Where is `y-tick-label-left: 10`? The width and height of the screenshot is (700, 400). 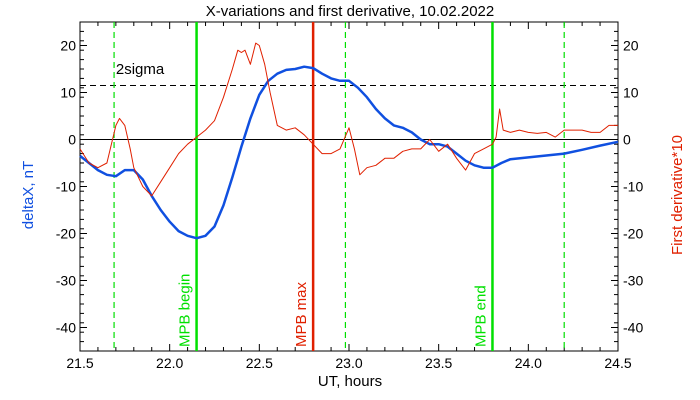
y-tick-label-left: 10 is located at coordinates (68, 93).